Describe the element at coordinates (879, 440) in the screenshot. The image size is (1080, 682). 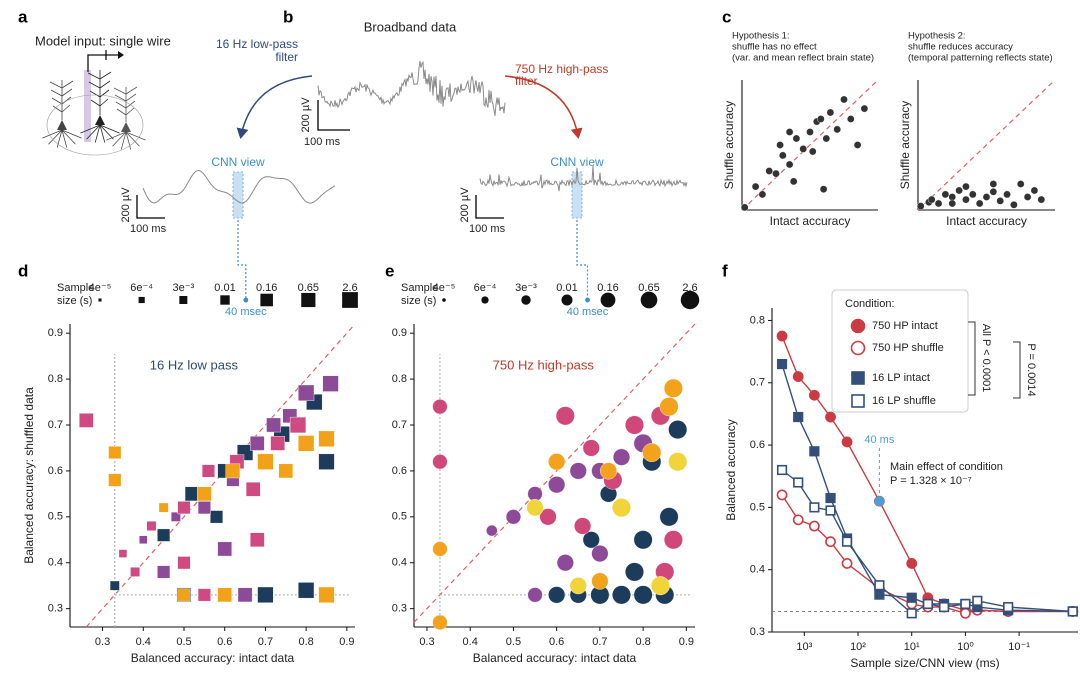
I see `highlight-label: 40 ms` at that location.